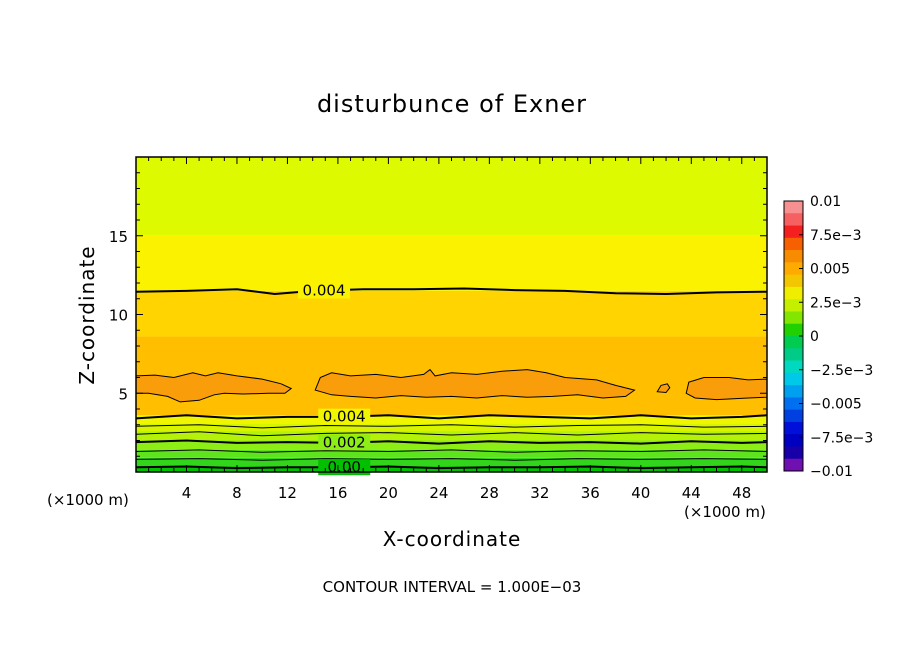 The height and width of the screenshot is (654, 904). Describe the element at coordinates (841, 438) in the screenshot. I see `colorbar-tick-label: −7.5e−3` at that location.